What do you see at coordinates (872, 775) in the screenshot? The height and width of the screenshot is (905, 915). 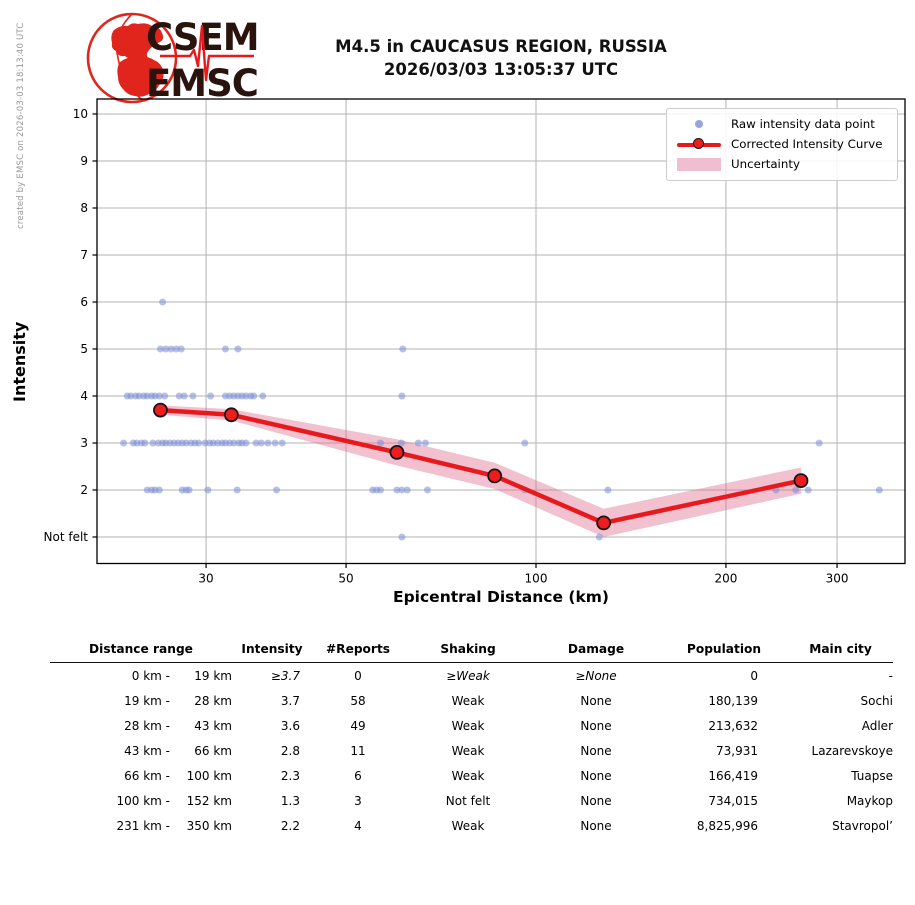 I see `cell-main-city: Tuapse` at bounding box center [872, 775].